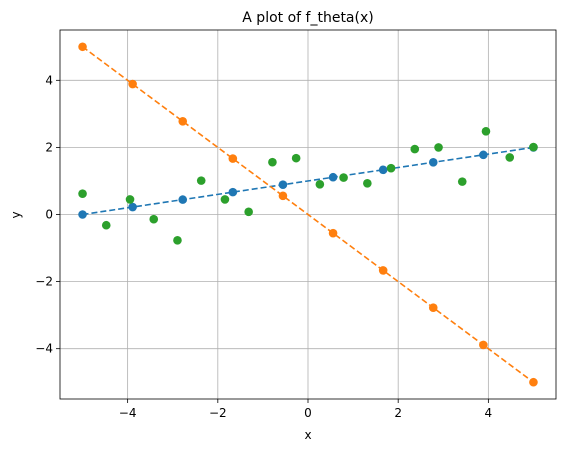  I want to click on y-tick-label: −2, so click(44, 282).